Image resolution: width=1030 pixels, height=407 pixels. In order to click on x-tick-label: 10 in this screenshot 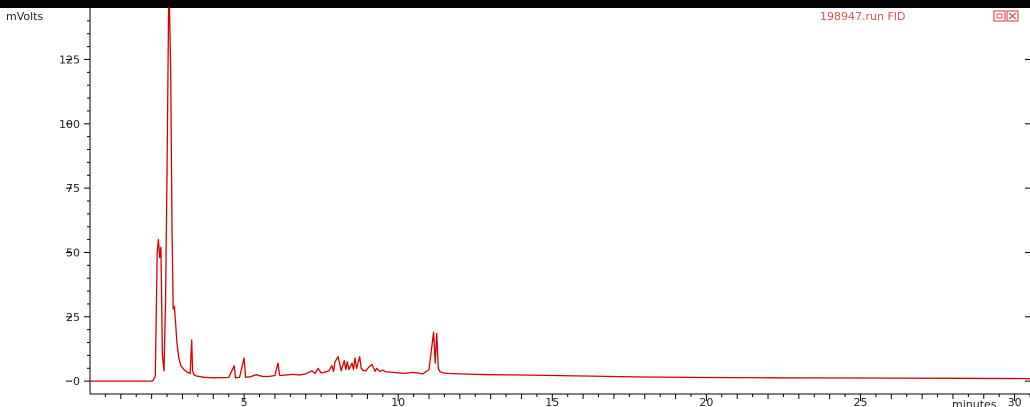, I will do `click(398, 401)`.